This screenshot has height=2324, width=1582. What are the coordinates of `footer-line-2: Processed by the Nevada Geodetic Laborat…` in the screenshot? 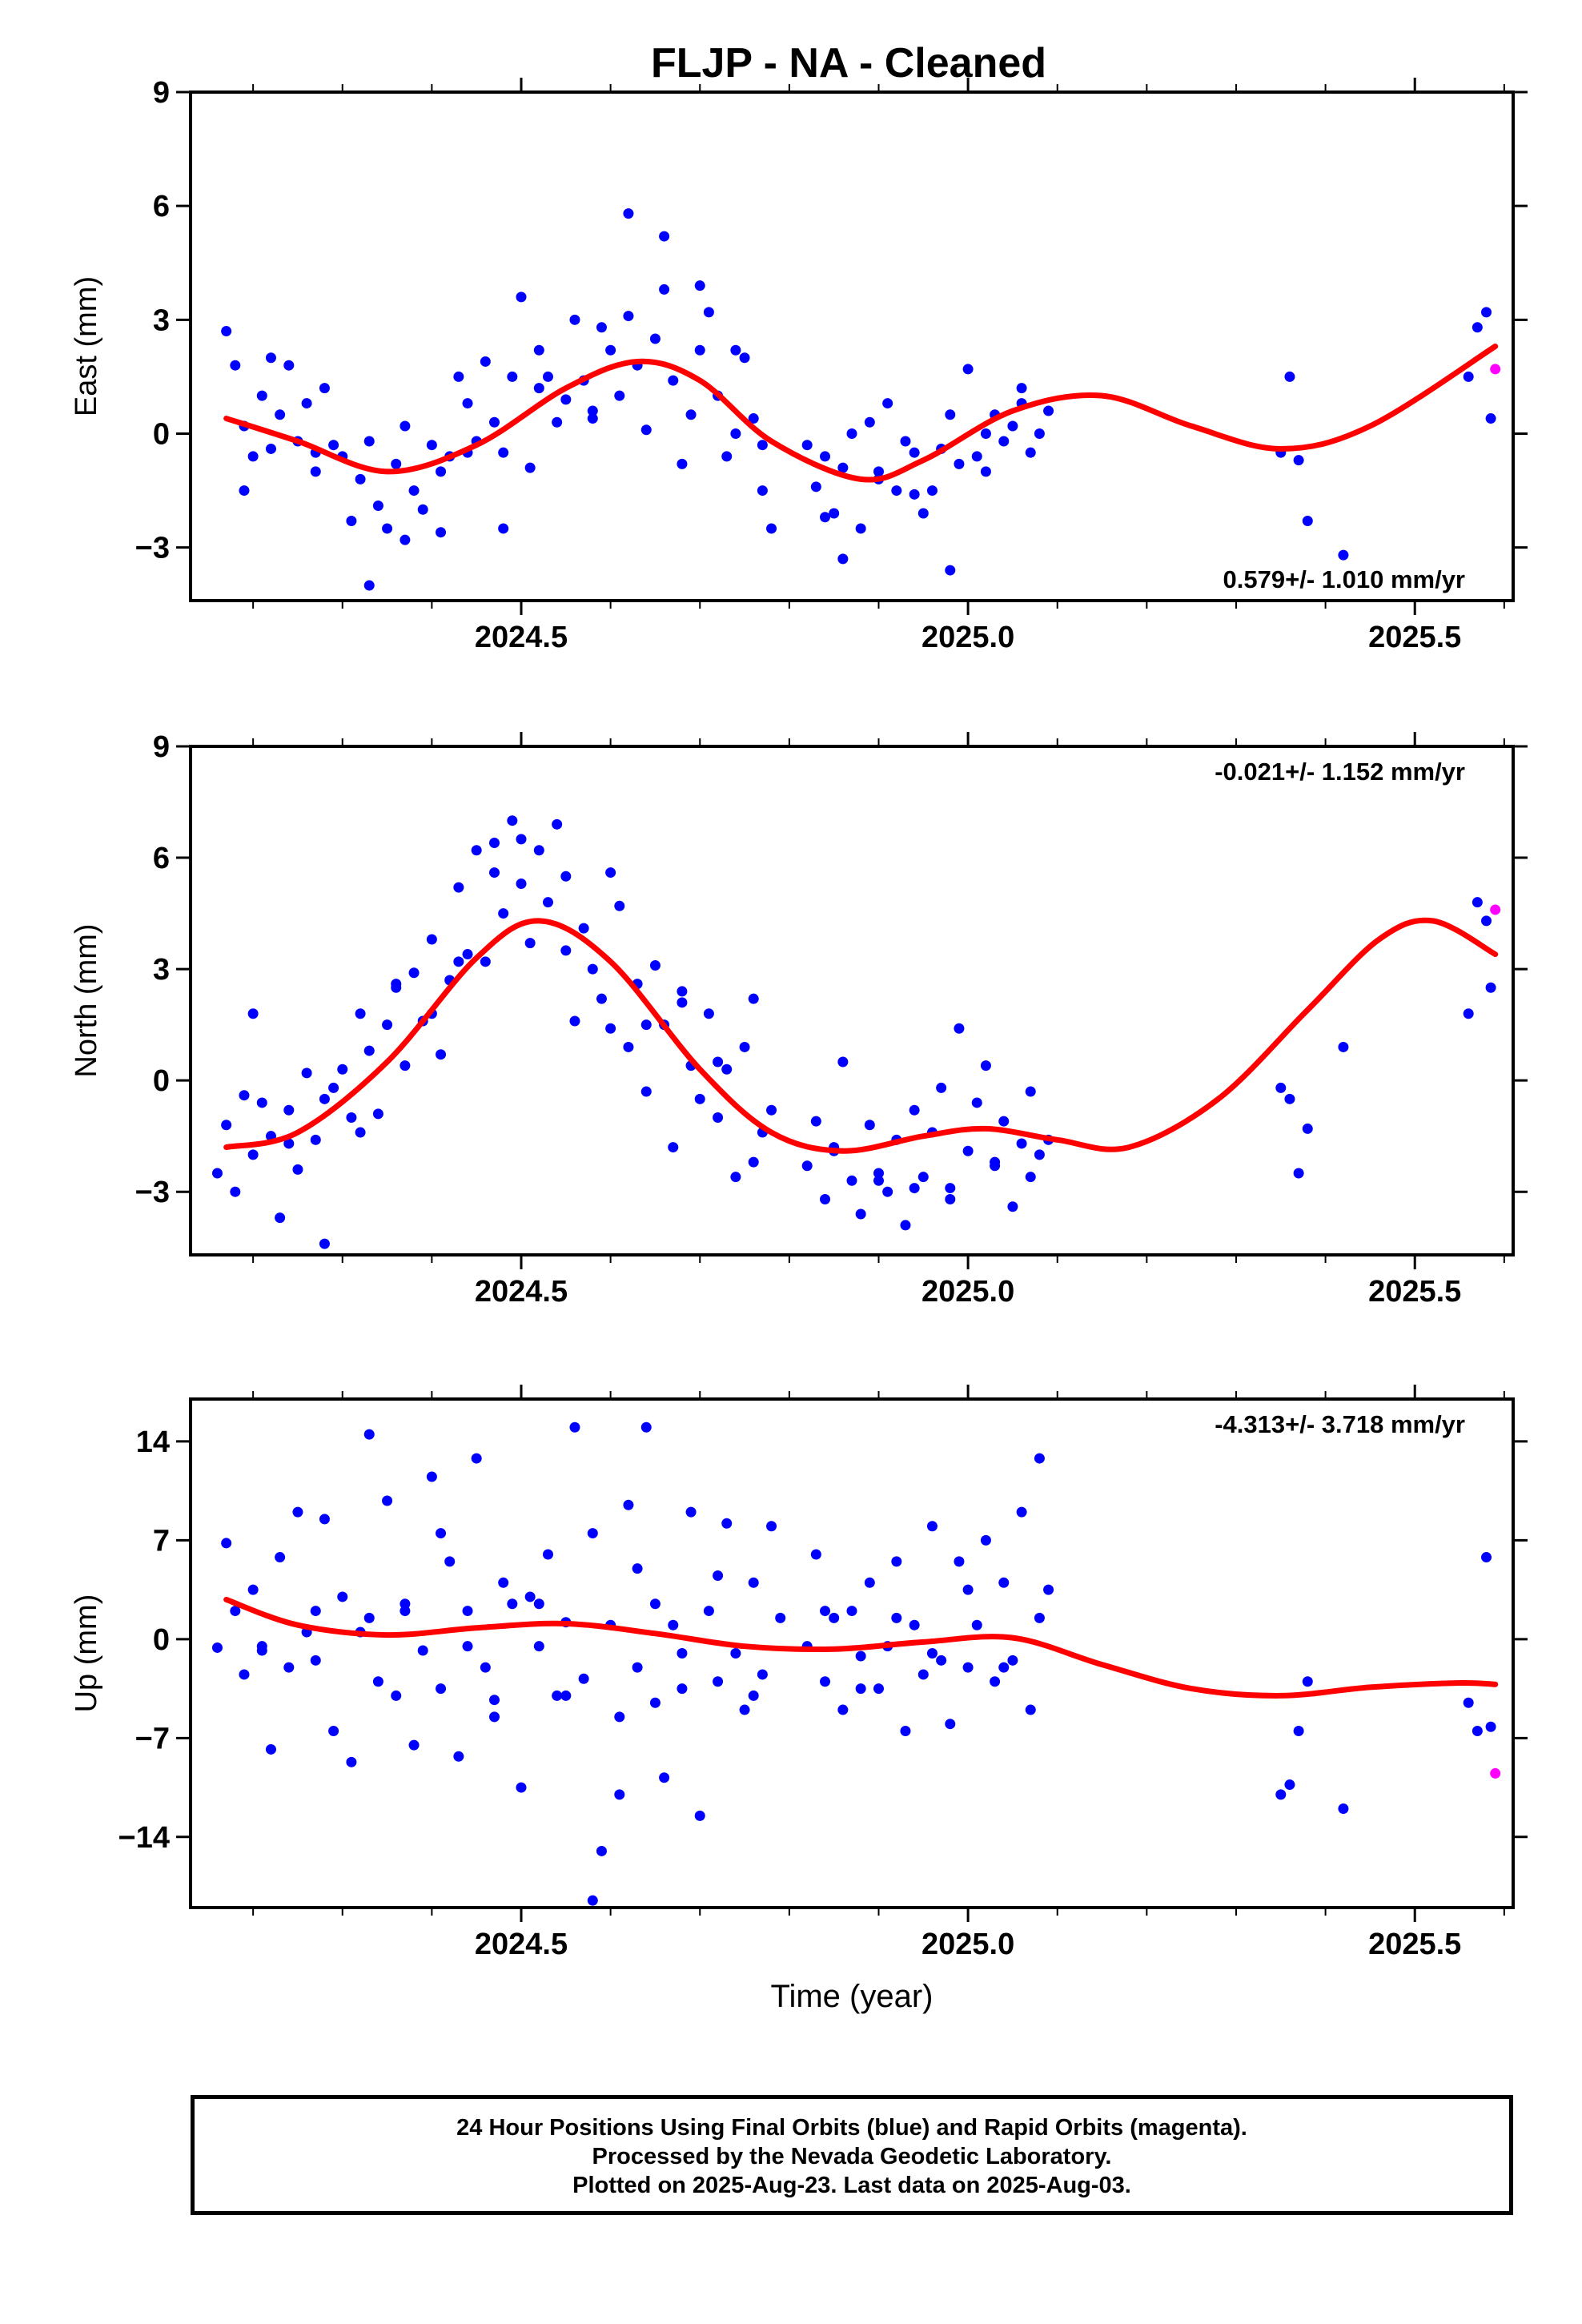 It's located at (852, 2156).